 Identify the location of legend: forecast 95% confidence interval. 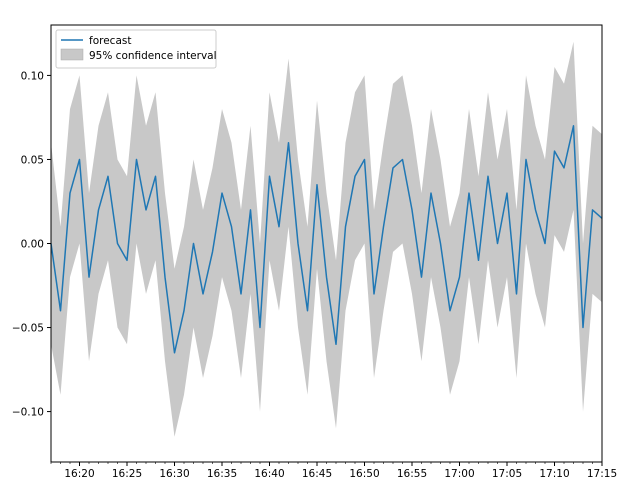
(136, 49).